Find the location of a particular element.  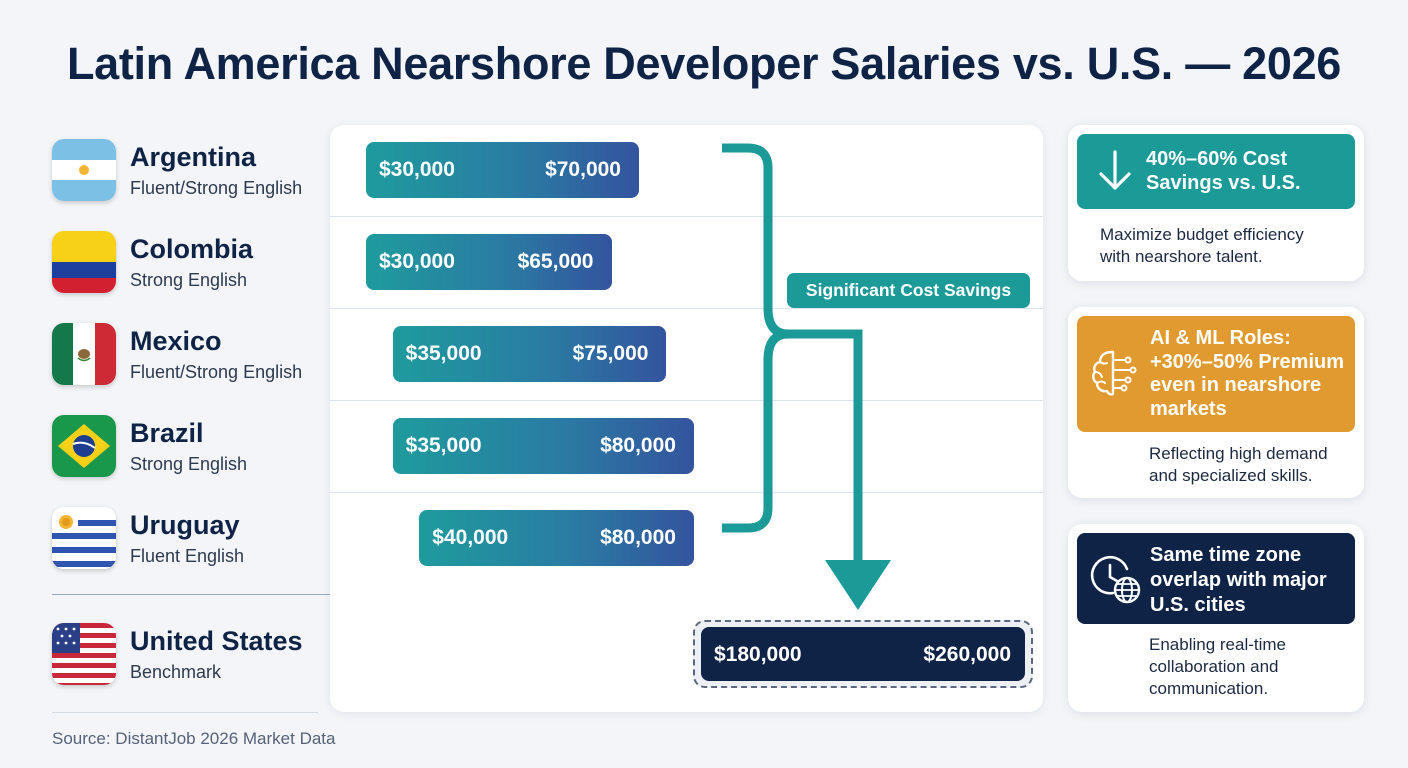

source-note: Source: DistantJob 2026 Market Data is located at coordinates (194, 738).